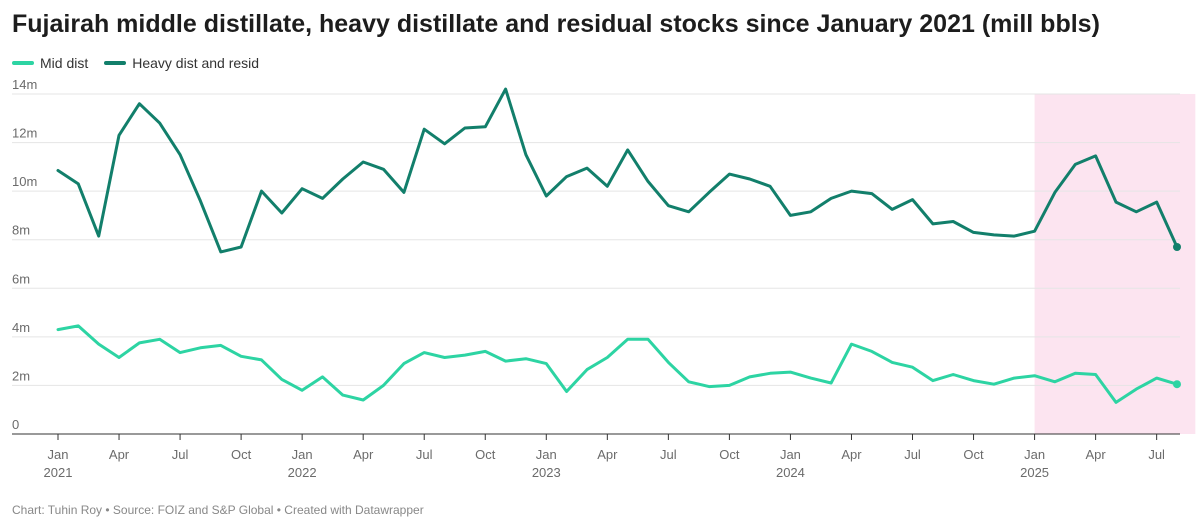 Image resolution: width=1200 pixels, height=530 pixels. What do you see at coordinates (196, 63) in the screenshot?
I see `legend-label-heavy-dist: Heavy dist and resid` at bounding box center [196, 63].